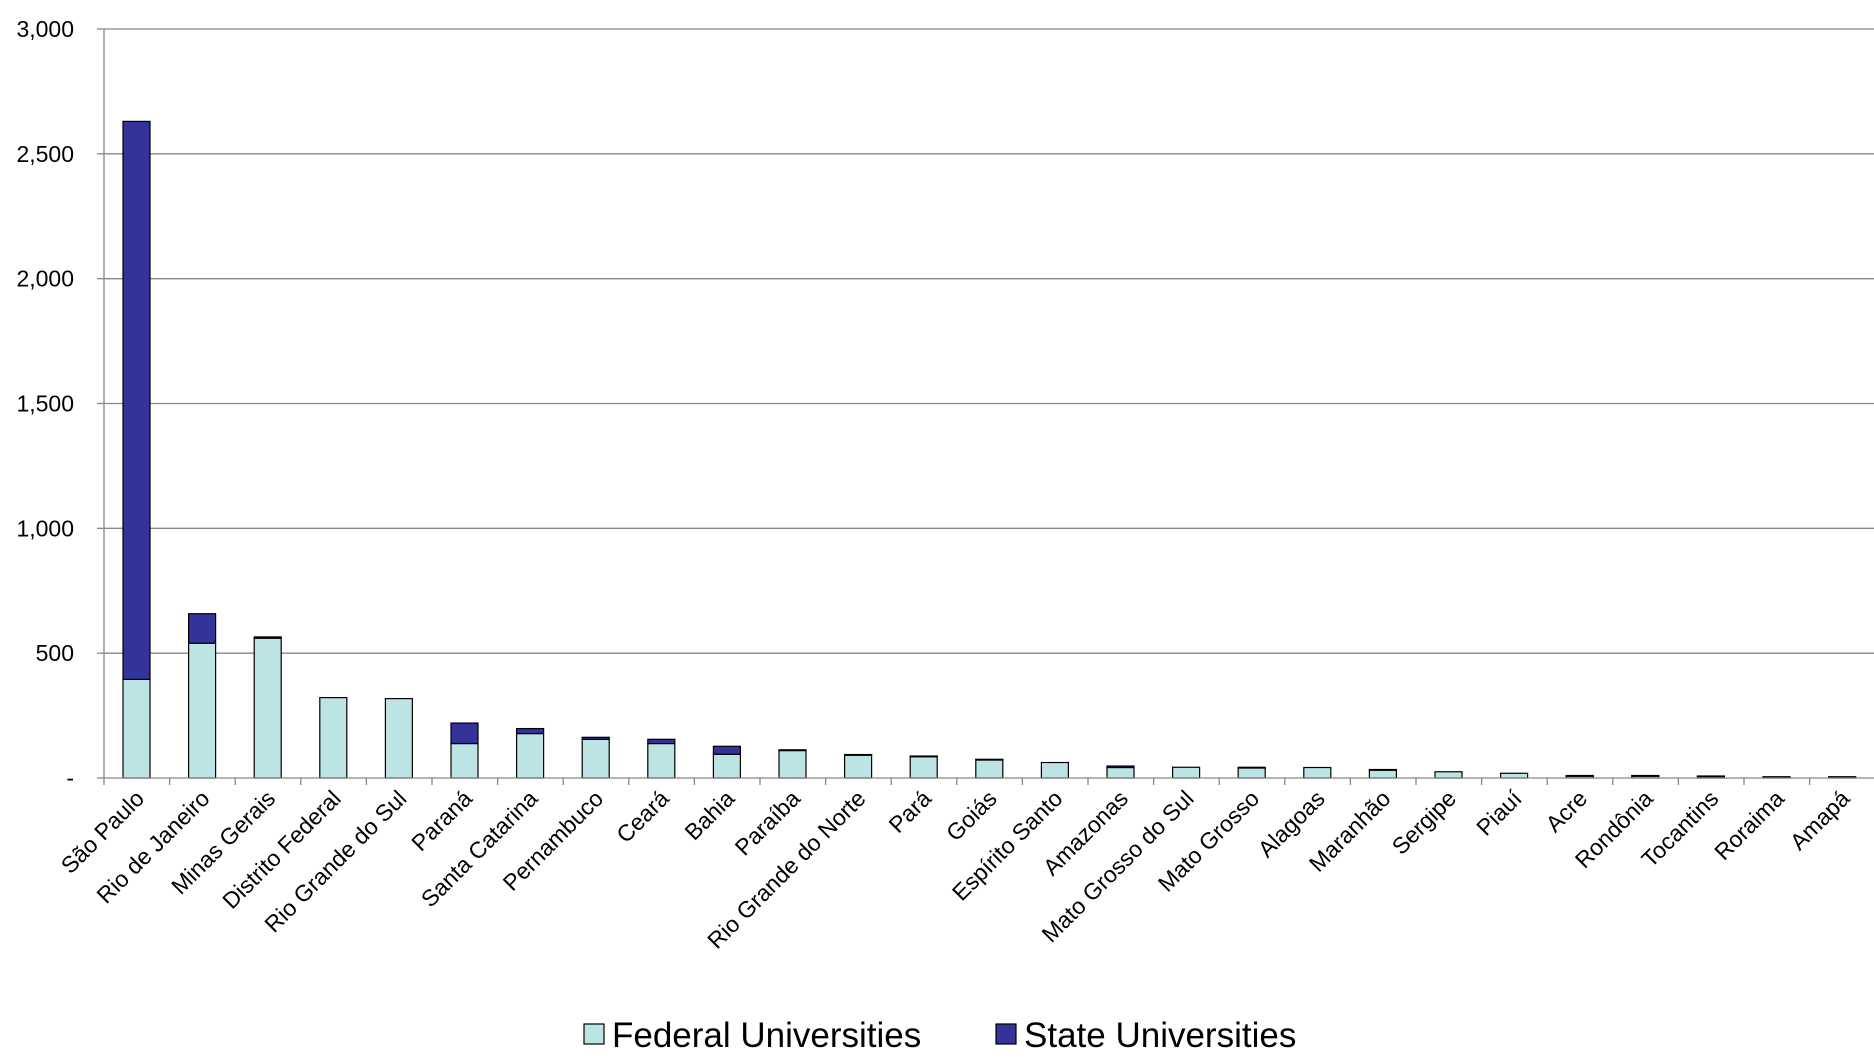 This screenshot has height=1058, width=1874. What do you see at coordinates (642, 816) in the screenshot?
I see `x-tick-label: Ceará` at bounding box center [642, 816].